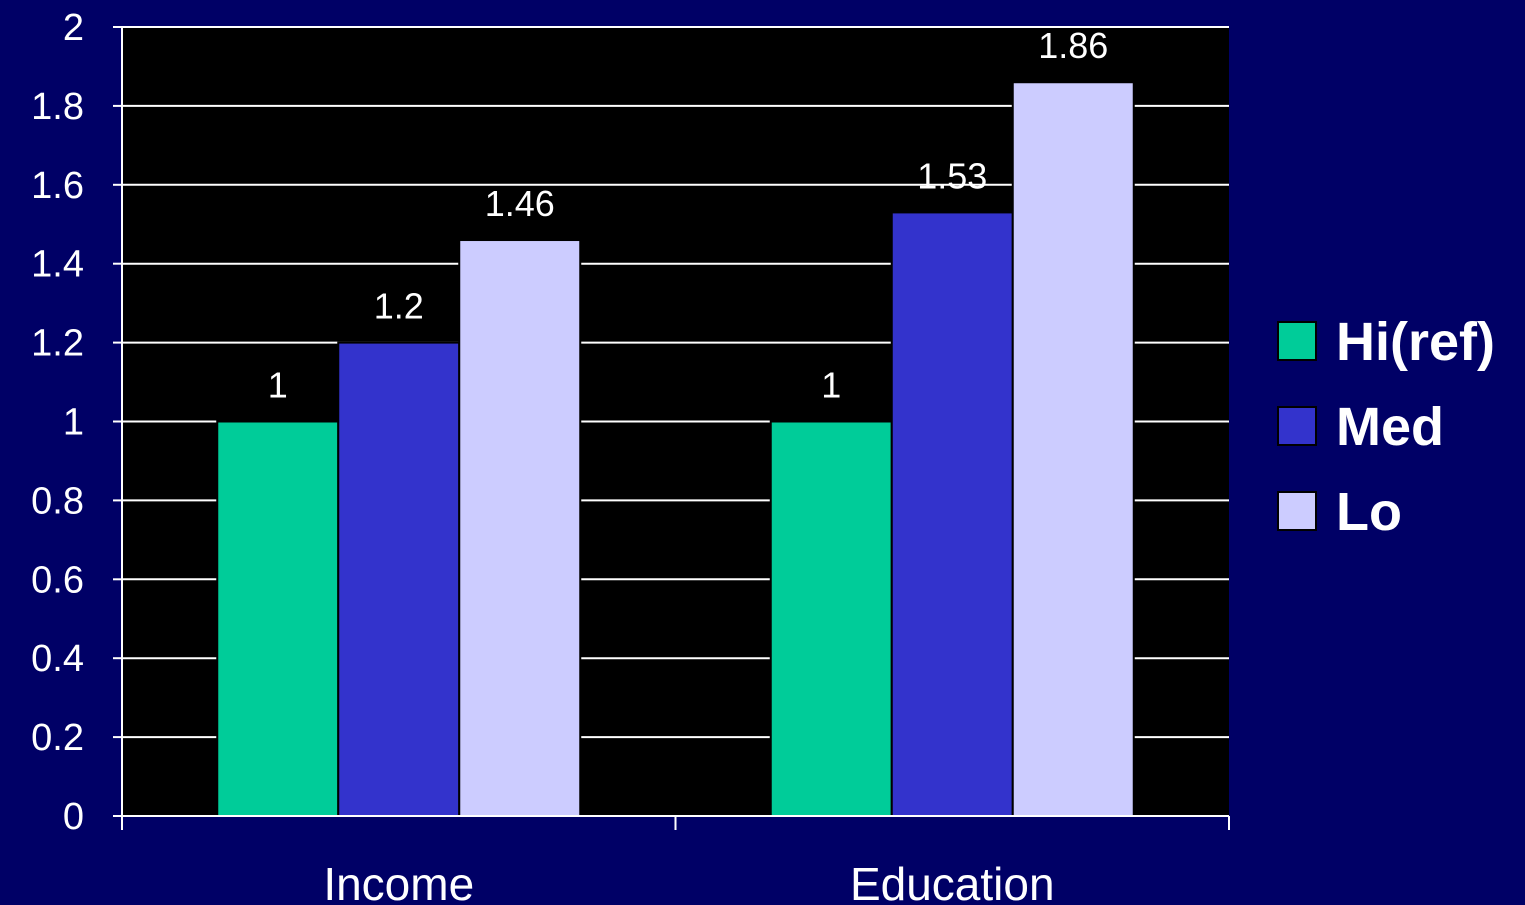  What do you see at coordinates (57, 738) in the screenshot?
I see `y-tick-label: 0.2` at bounding box center [57, 738].